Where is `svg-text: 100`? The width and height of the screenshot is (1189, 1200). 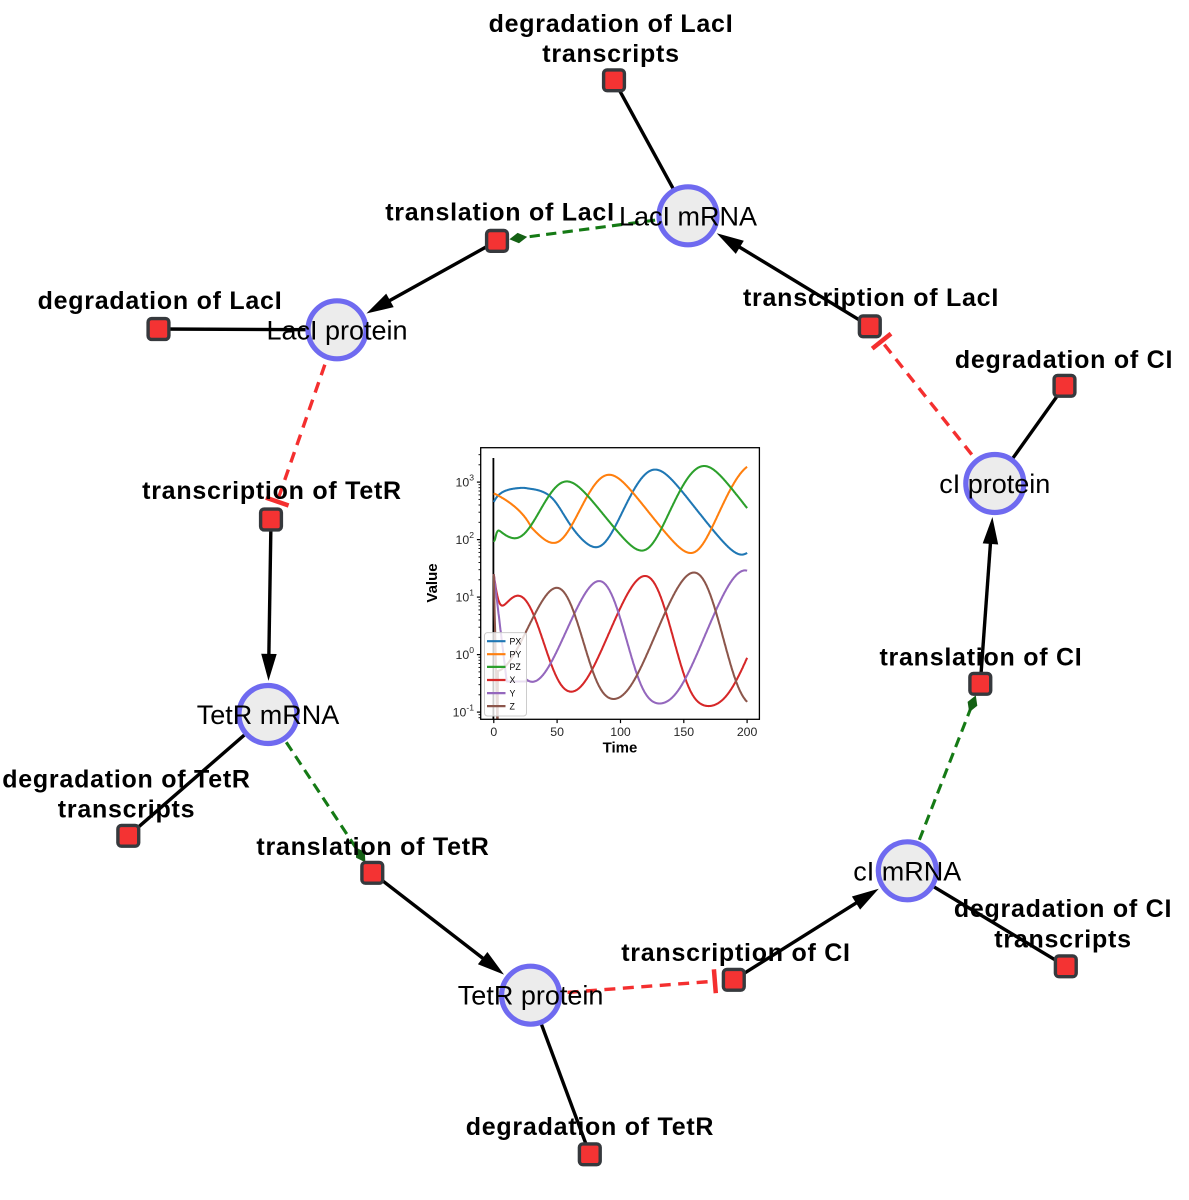 svg-text: 100 is located at coordinates (620, 732).